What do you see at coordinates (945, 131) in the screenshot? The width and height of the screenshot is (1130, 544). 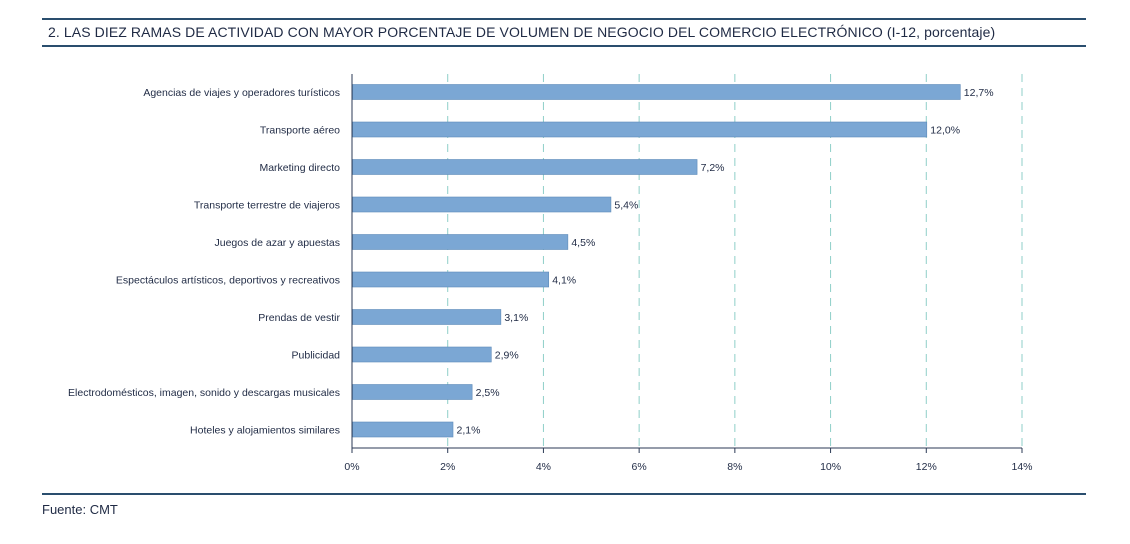 I see `value-label: 12,0%` at bounding box center [945, 131].